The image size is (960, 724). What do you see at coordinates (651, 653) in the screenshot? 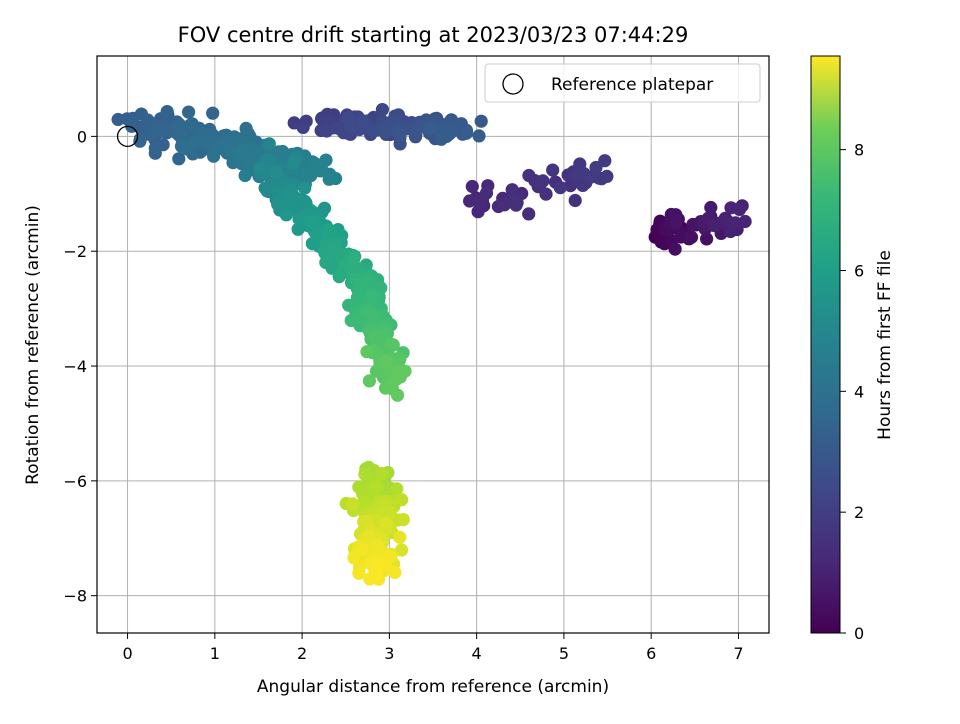
I see `x-tick-label: 6` at bounding box center [651, 653].